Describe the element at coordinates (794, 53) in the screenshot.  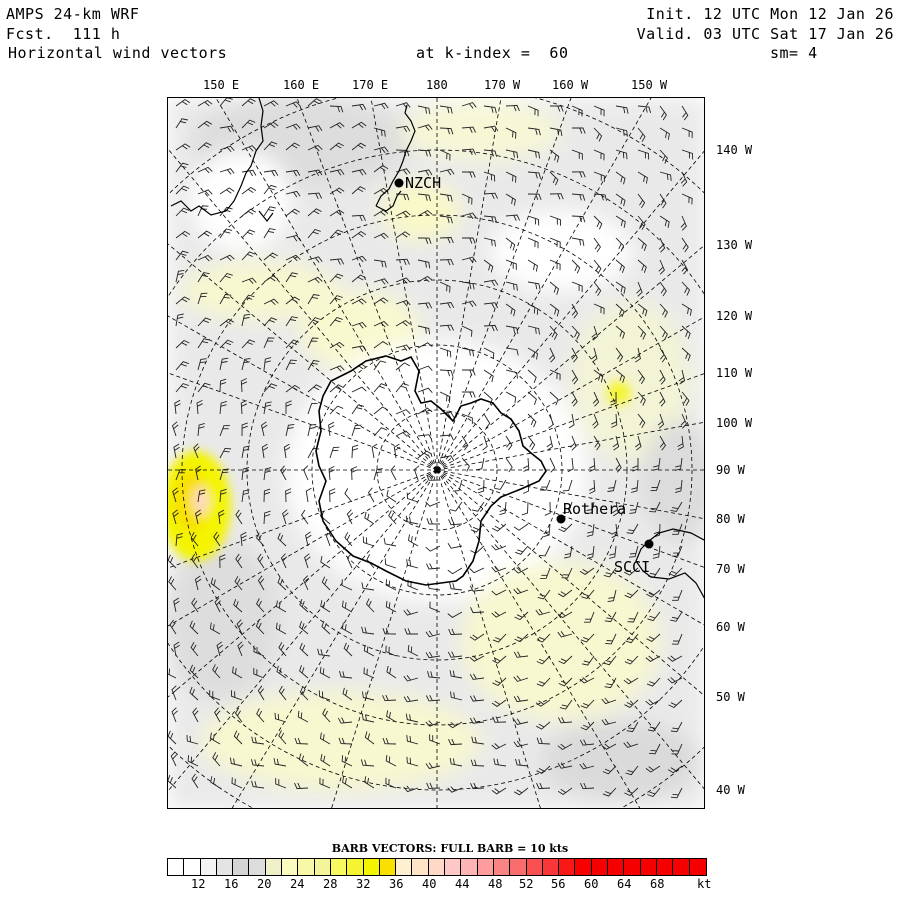
I see `smoothing-label: sm= 4` at that location.